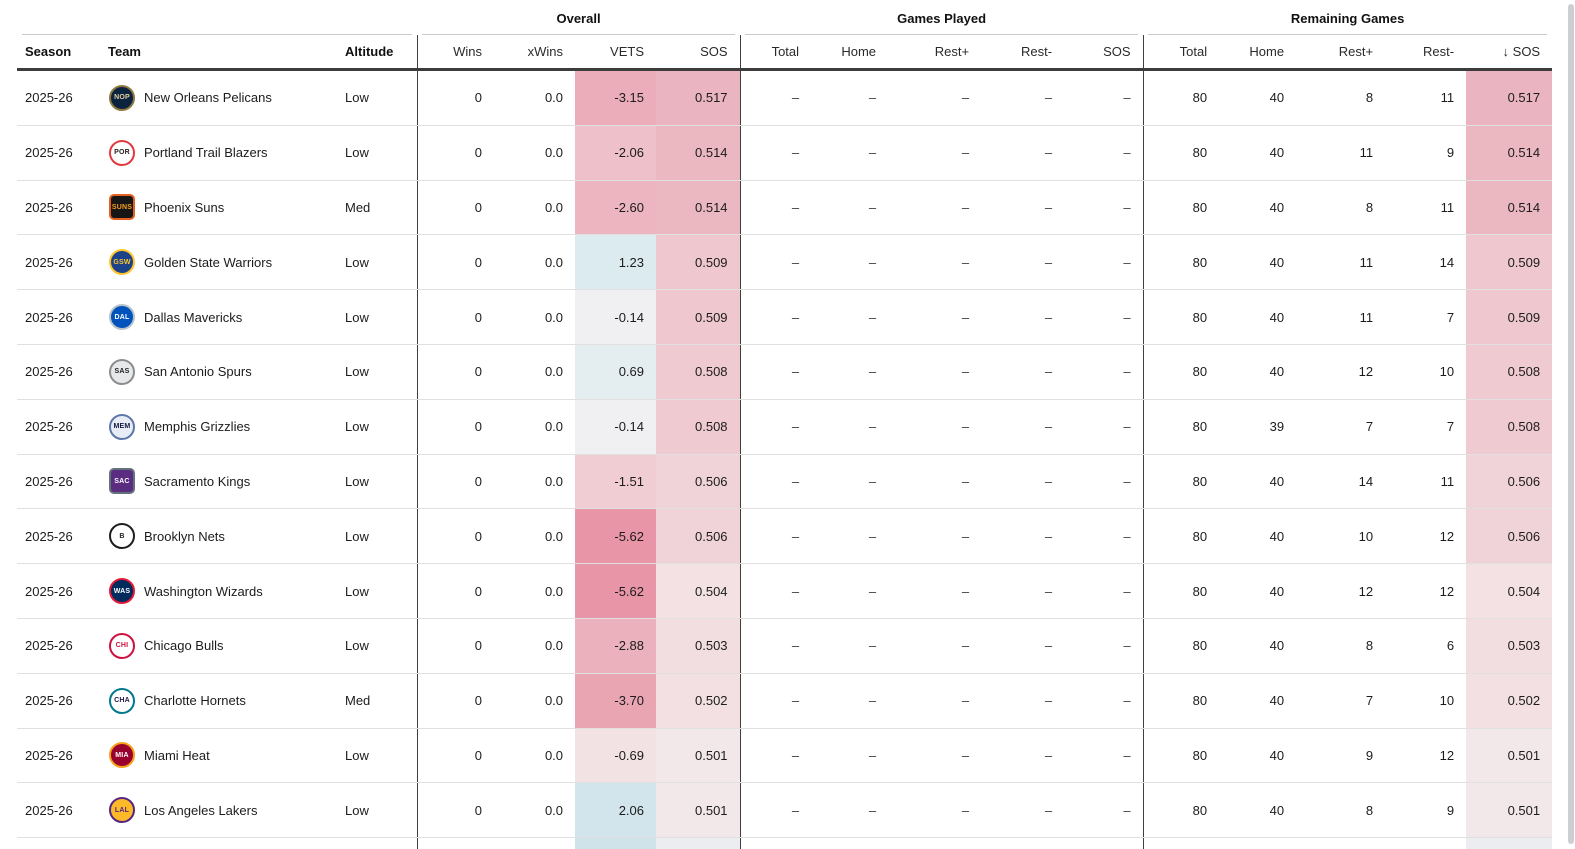 The width and height of the screenshot is (1575, 849). I want to click on col-team: Team, so click(215, 53).